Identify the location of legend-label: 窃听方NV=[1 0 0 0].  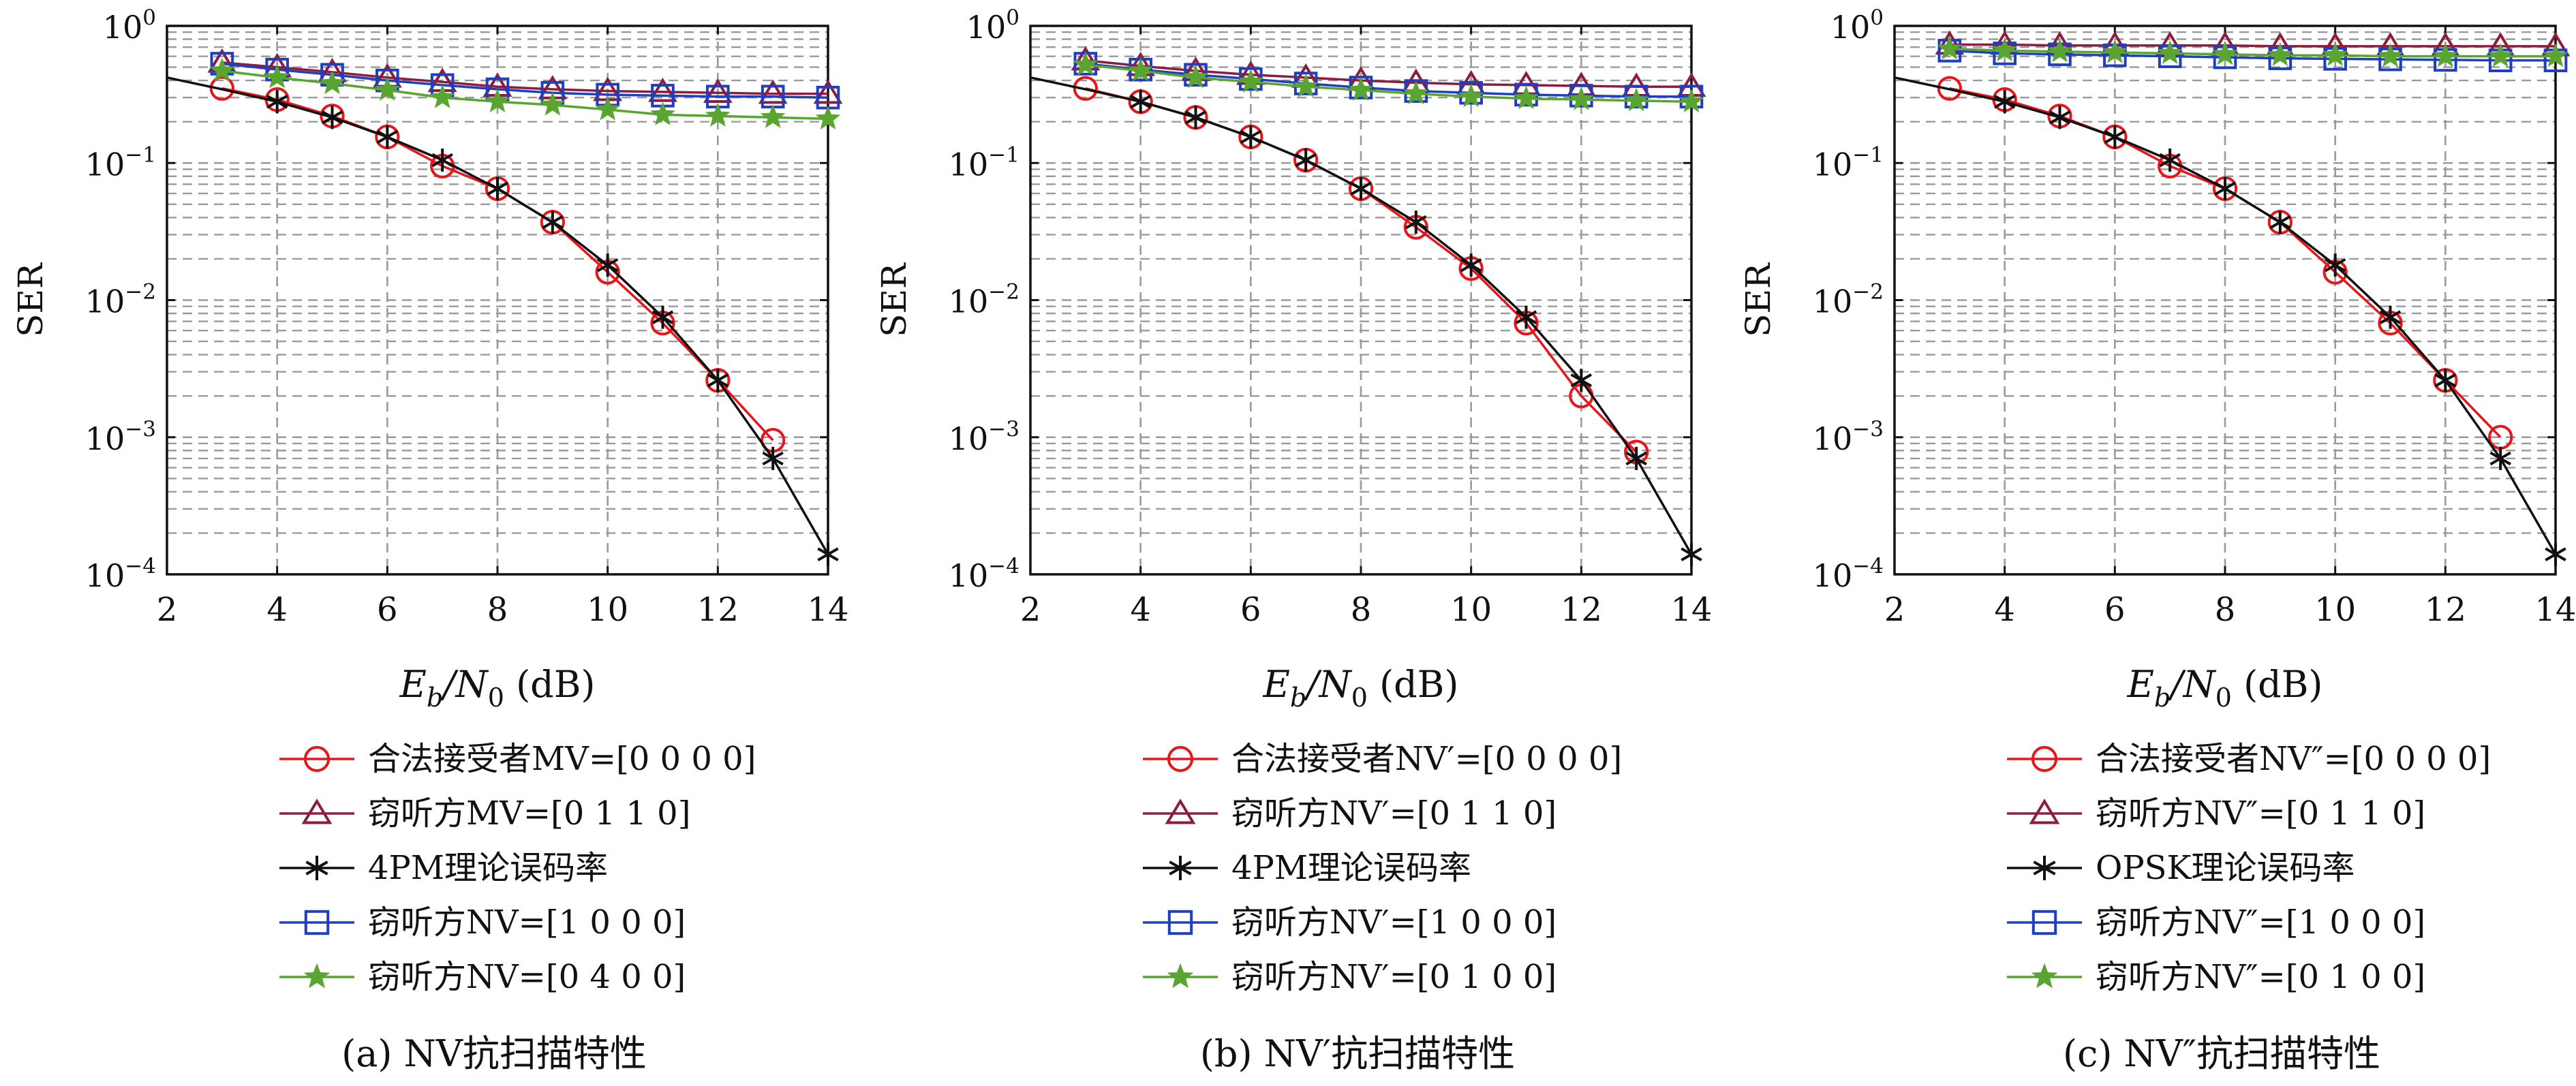
(527, 922).